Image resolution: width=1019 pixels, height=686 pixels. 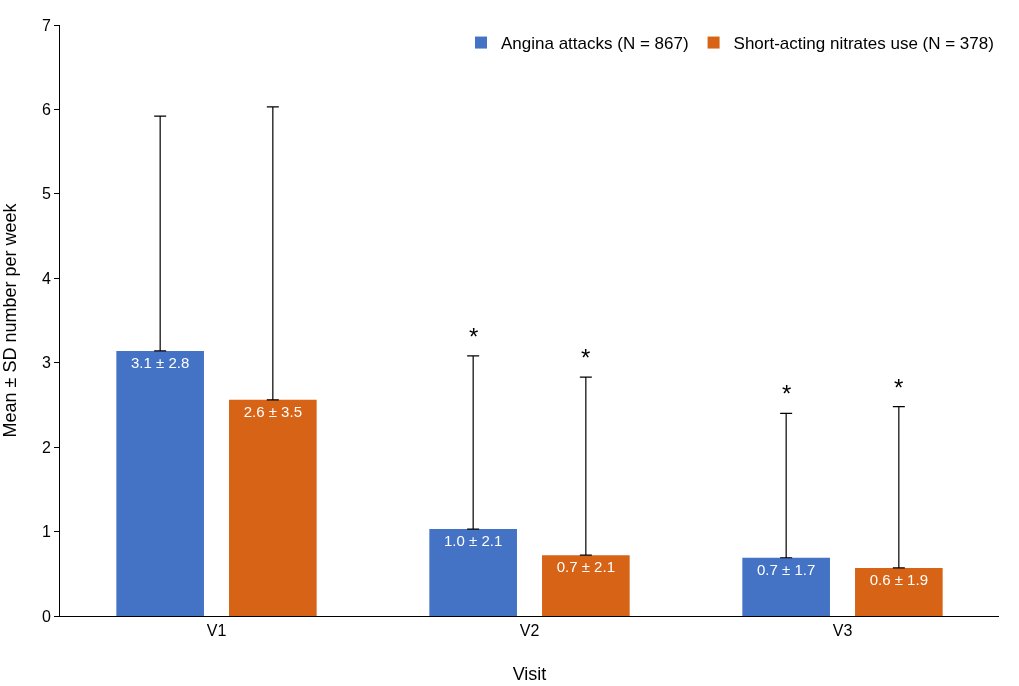 I want to click on x-tick-label: V3, so click(x=842, y=631).